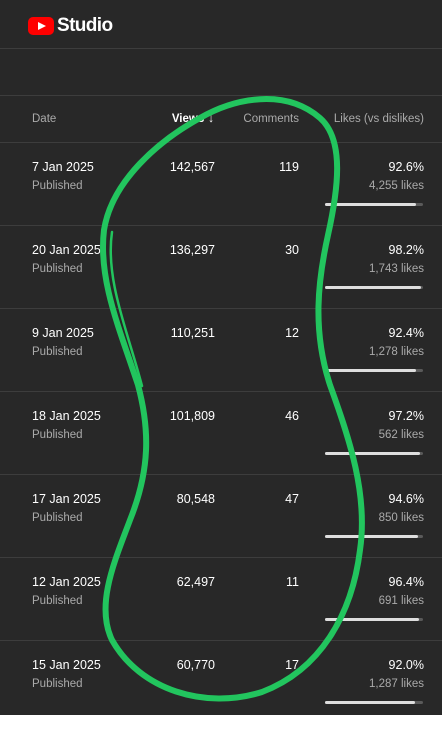  Describe the element at coordinates (221, 24) in the screenshot. I see `top-bar: Studio` at that location.